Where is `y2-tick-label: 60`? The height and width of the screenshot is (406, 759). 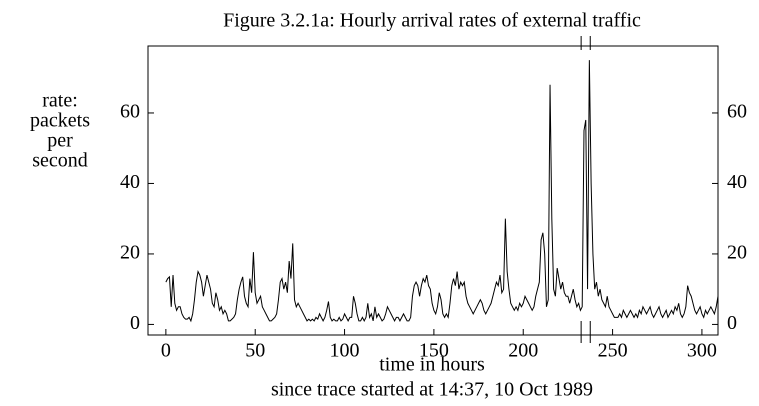 y2-tick-label: 60 is located at coordinates (737, 112).